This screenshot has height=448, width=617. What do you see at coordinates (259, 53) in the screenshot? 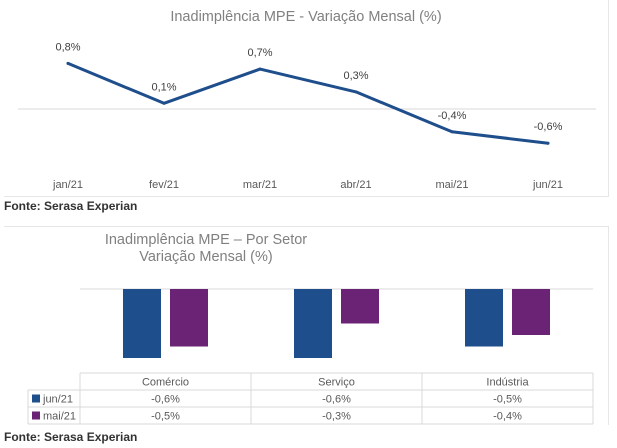
I see `data-label: 0,7%` at bounding box center [259, 53].